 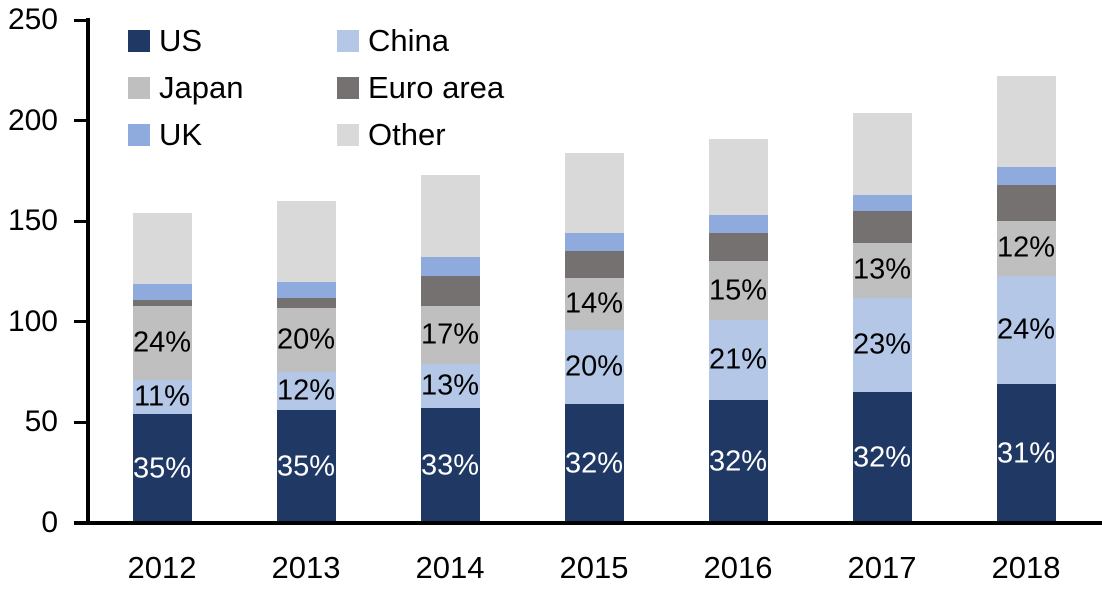 I want to click on segment-label: 11%, so click(x=162, y=396).